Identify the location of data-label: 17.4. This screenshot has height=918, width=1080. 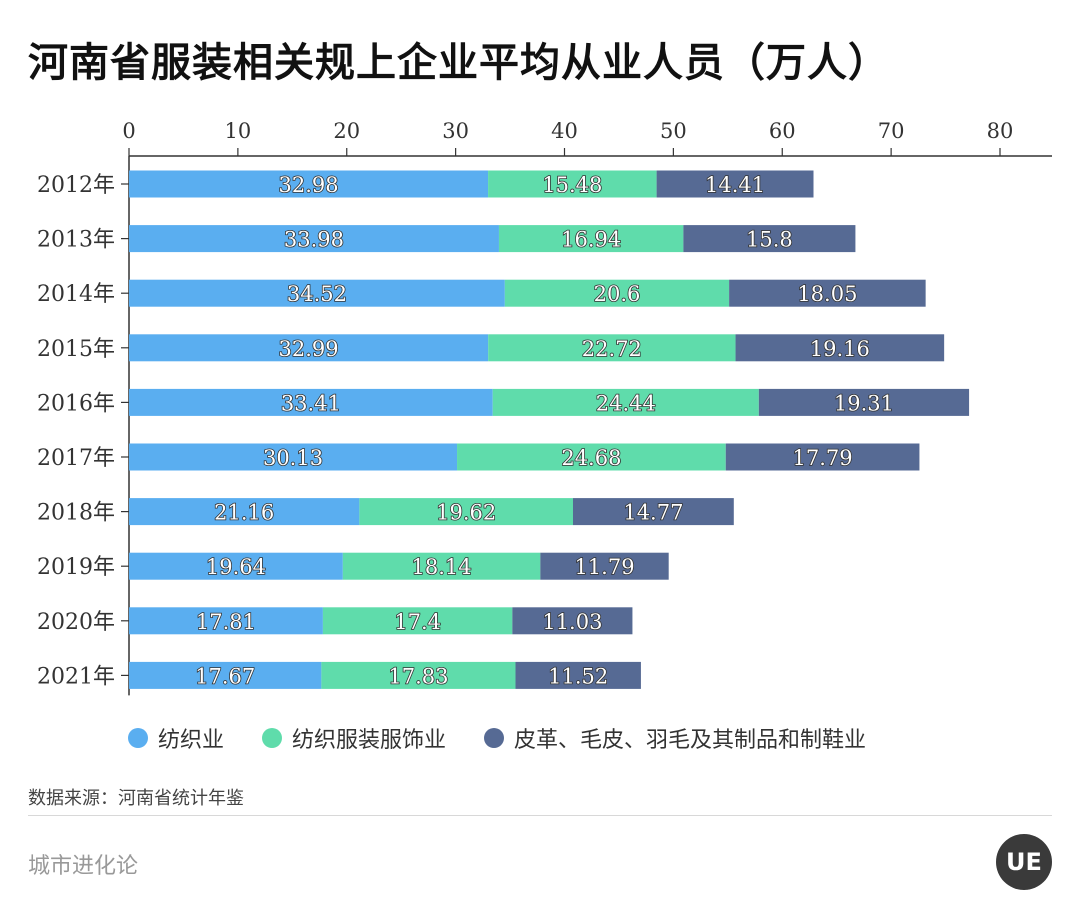
(417, 622).